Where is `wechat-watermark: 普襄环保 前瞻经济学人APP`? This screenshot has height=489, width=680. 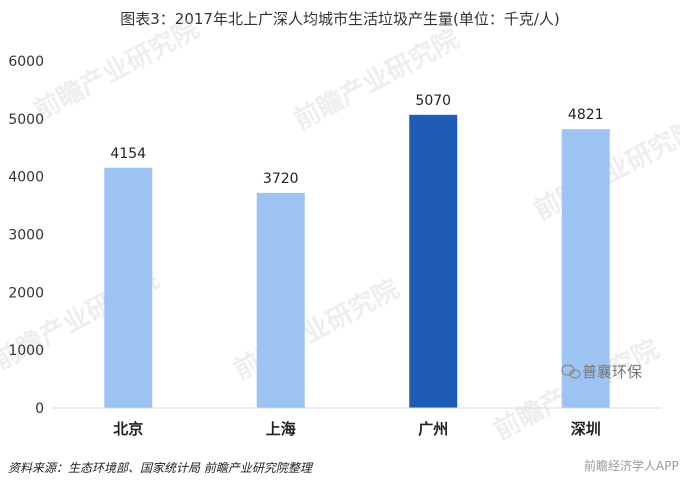
wechat-watermark: 普襄环保 前瞻经济学人APP is located at coordinates (620, 418).